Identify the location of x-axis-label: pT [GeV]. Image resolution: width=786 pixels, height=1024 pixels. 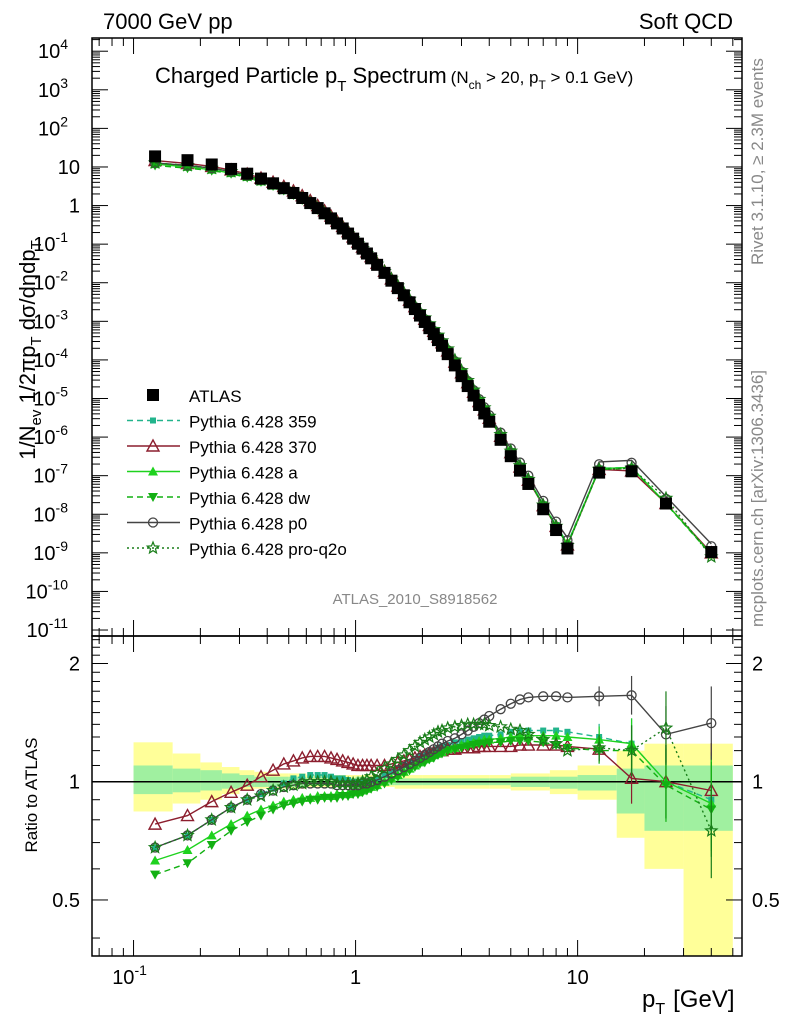
(688, 1002).